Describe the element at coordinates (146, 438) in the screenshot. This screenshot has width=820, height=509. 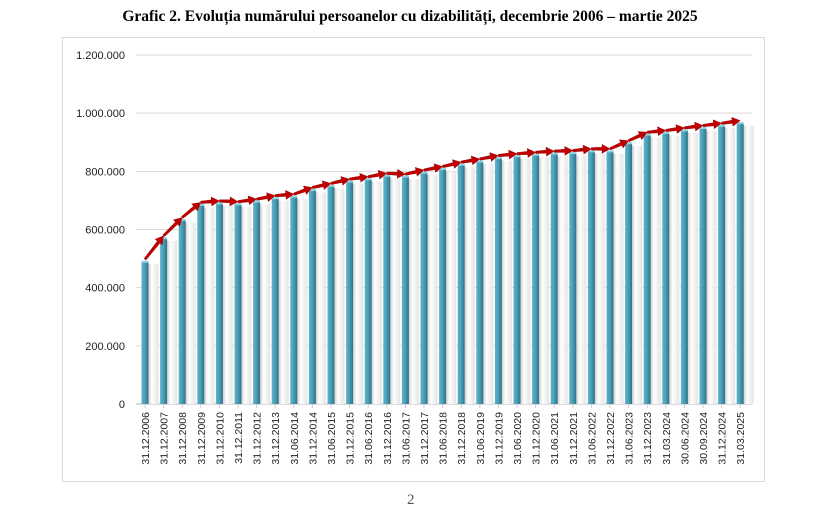
I see `x-tick-label: 31.12.2006` at that location.